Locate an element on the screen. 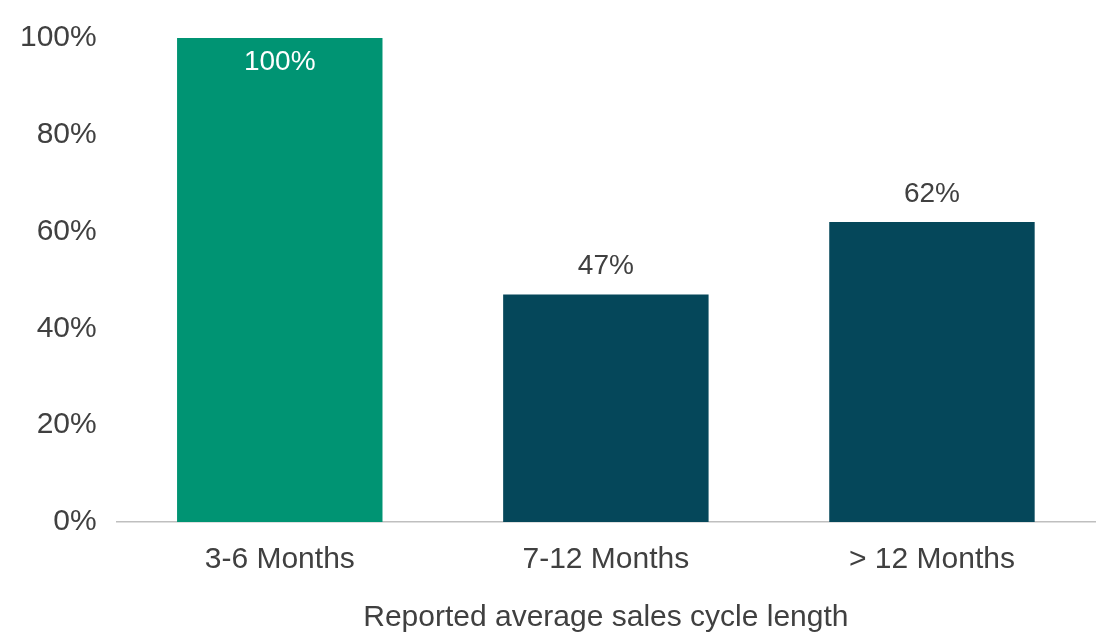 The width and height of the screenshot is (1099, 636). data-label: 62% is located at coordinates (931, 192).